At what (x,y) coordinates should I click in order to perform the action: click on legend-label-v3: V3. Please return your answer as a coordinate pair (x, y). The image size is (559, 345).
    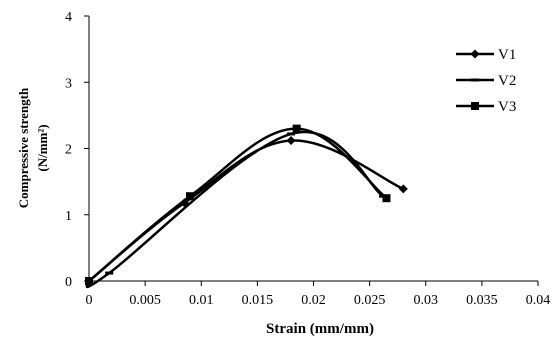
    Looking at the image, I should click on (507, 107).